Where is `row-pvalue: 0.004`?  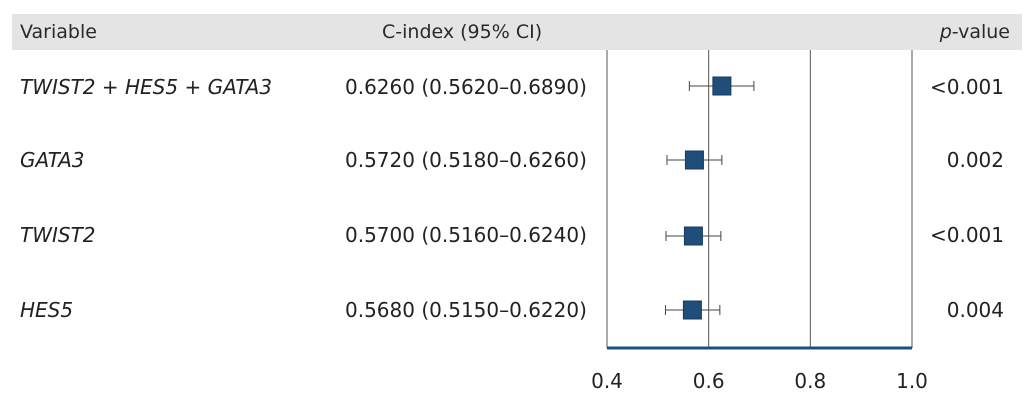 row-pvalue: 0.004 is located at coordinates (975, 310).